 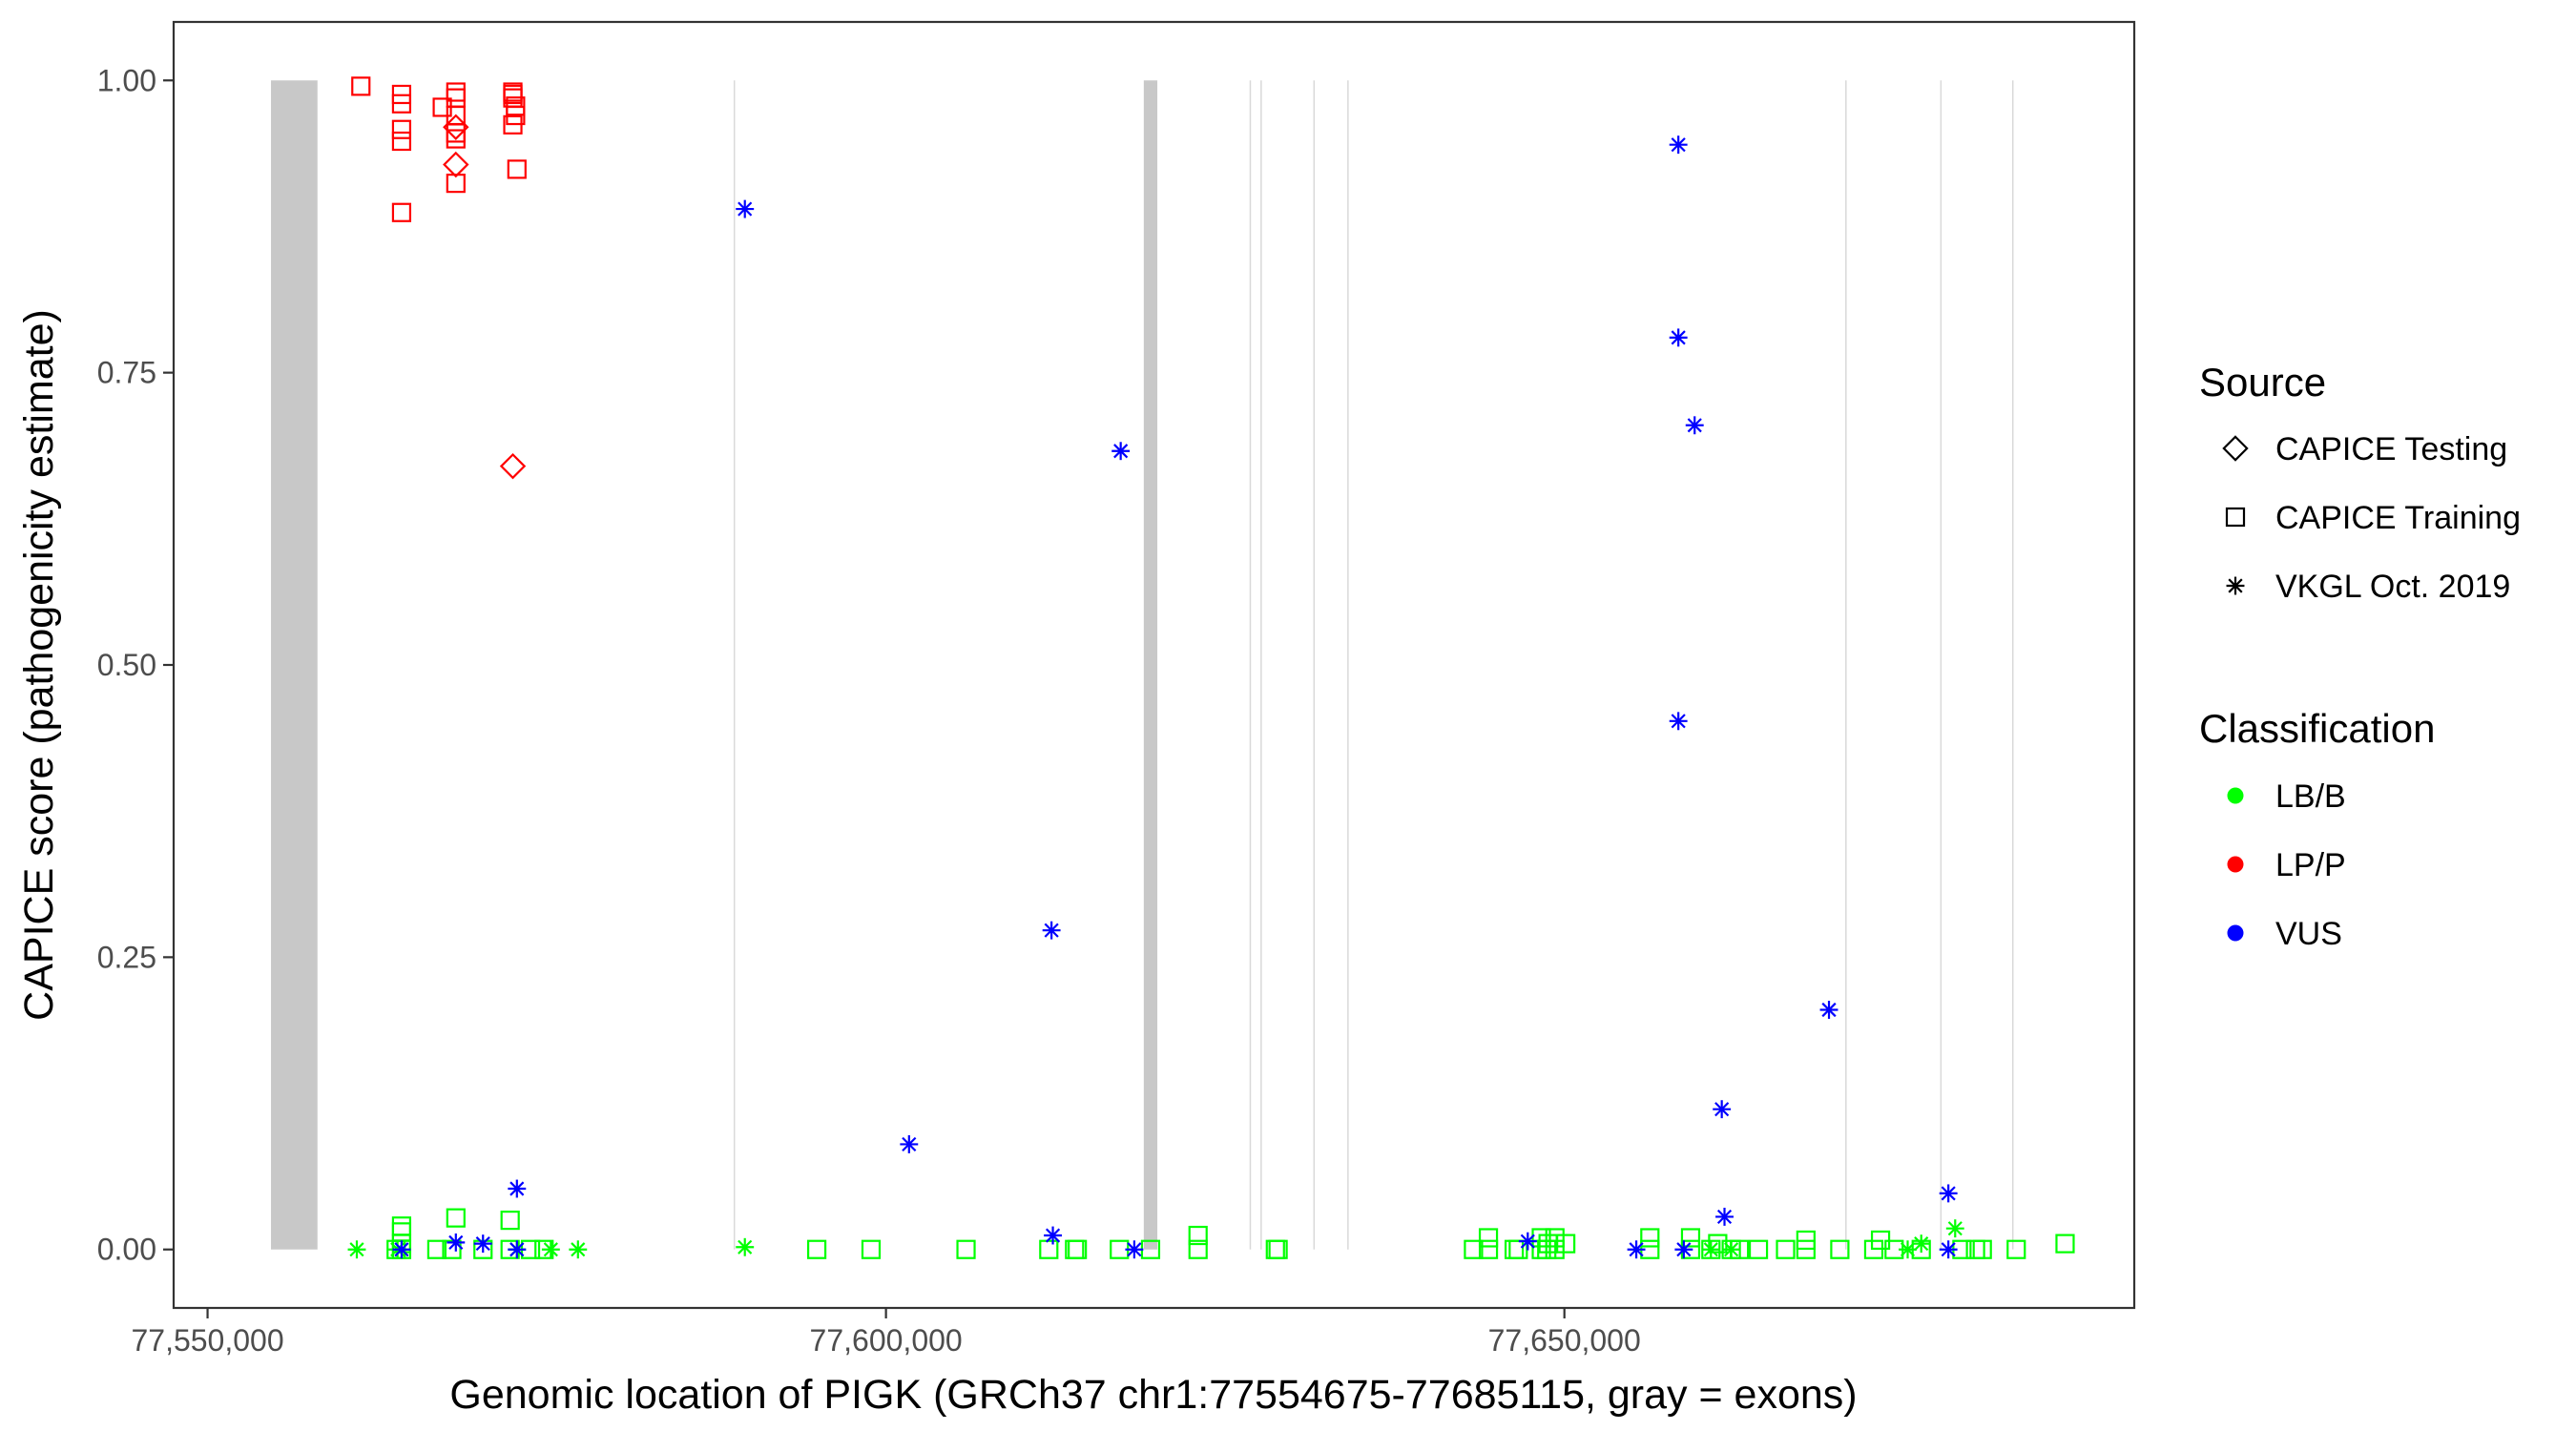 What do you see at coordinates (2308, 934) in the screenshot?
I see `legend-label: VUS` at bounding box center [2308, 934].